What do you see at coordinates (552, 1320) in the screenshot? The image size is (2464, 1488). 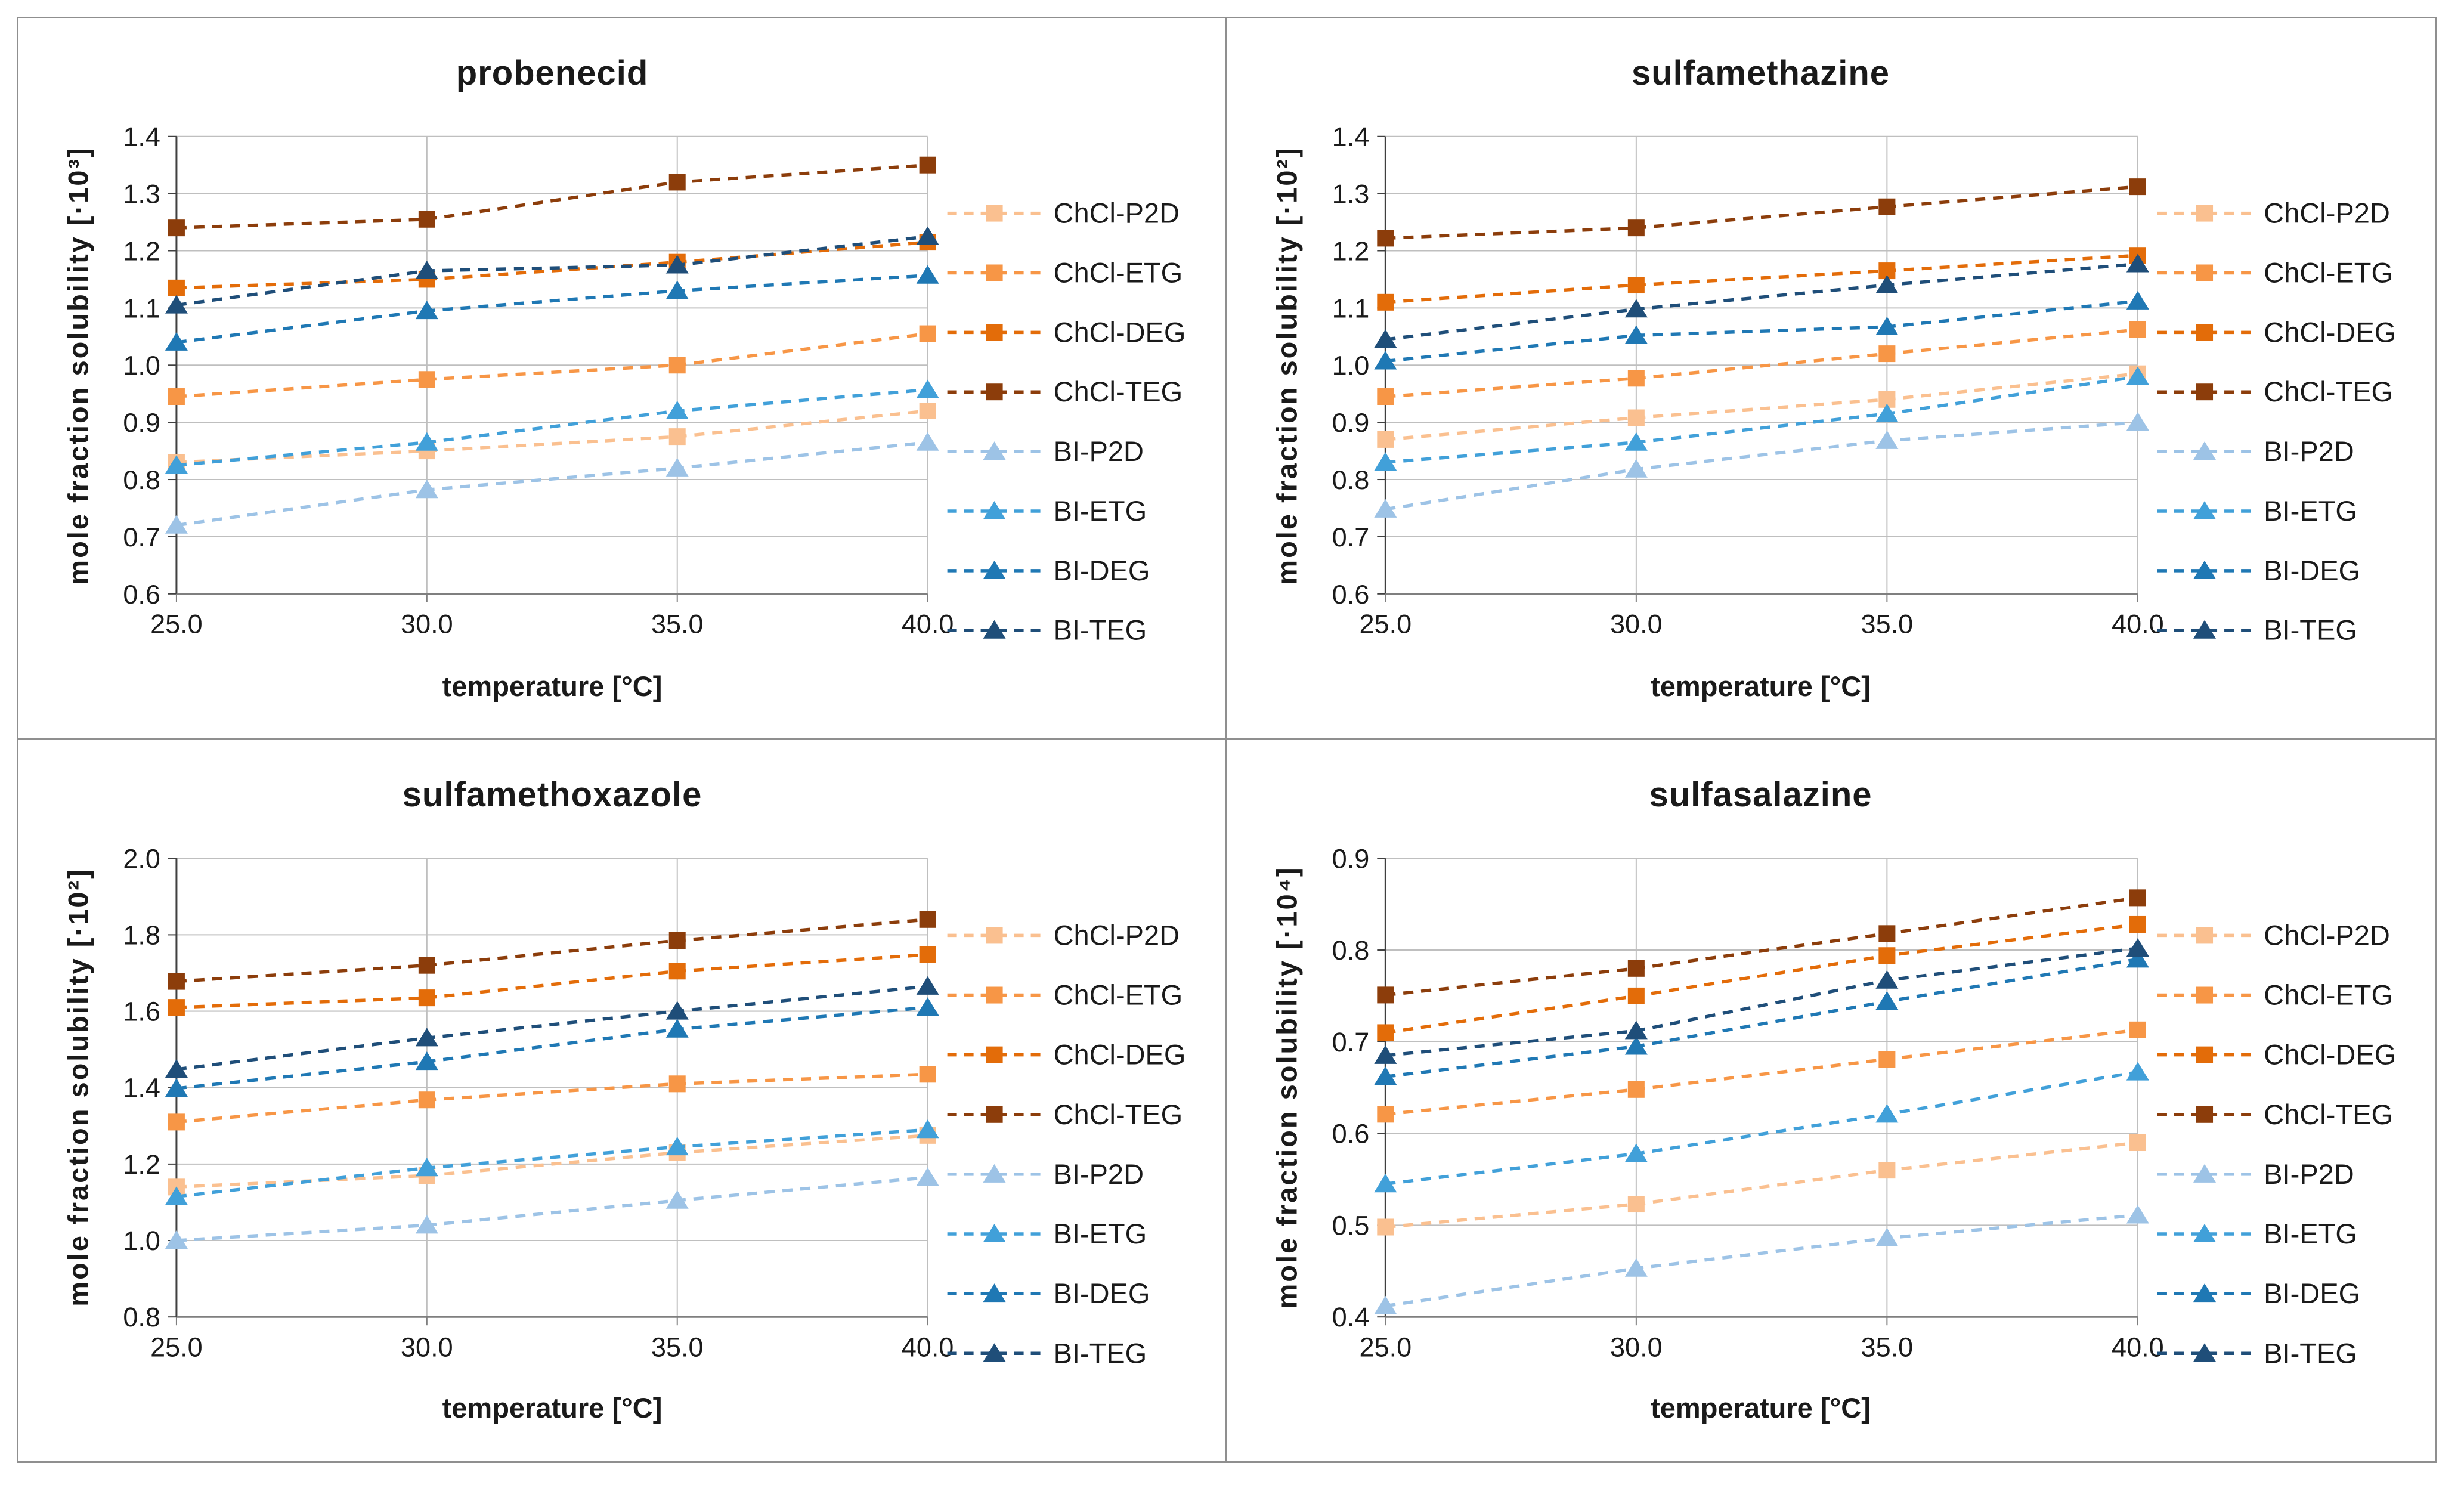 I see `x-axis` at bounding box center [552, 1320].